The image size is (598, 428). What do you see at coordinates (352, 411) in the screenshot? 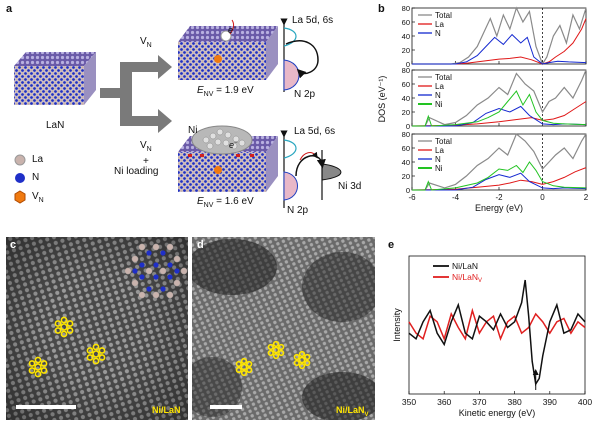
I see `panel-d-sample-label: Ni/LaNV` at bounding box center [352, 411].